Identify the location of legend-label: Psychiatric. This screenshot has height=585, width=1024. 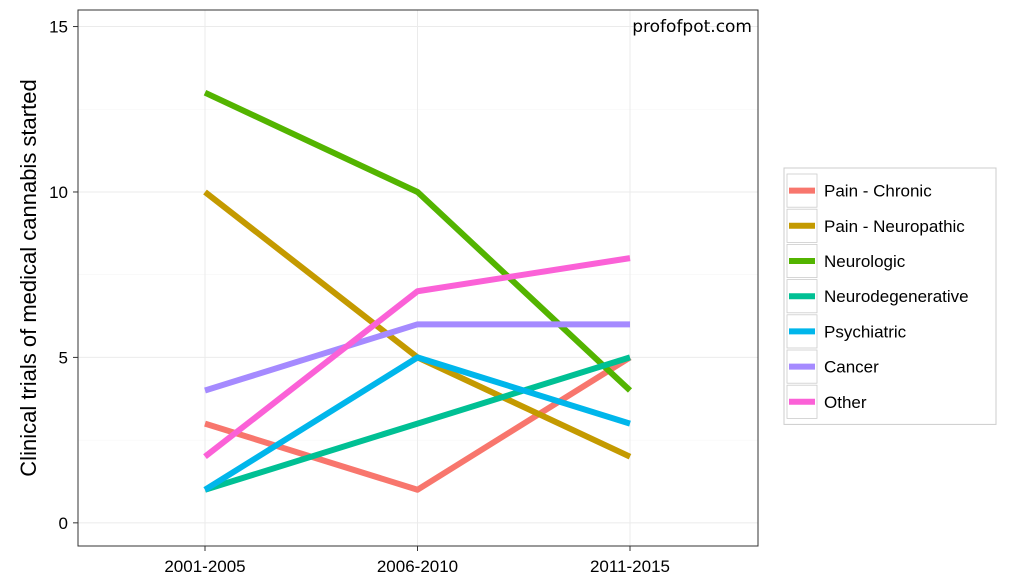
(865, 331).